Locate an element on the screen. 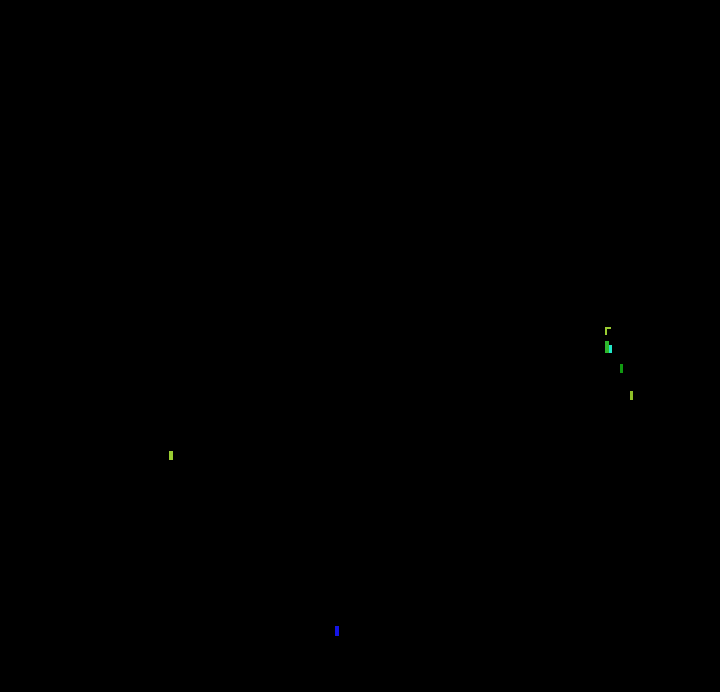 This screenshot has height=692, width=720. bar-mark-blue-bottom-icon is located at coordinates (337, 631).